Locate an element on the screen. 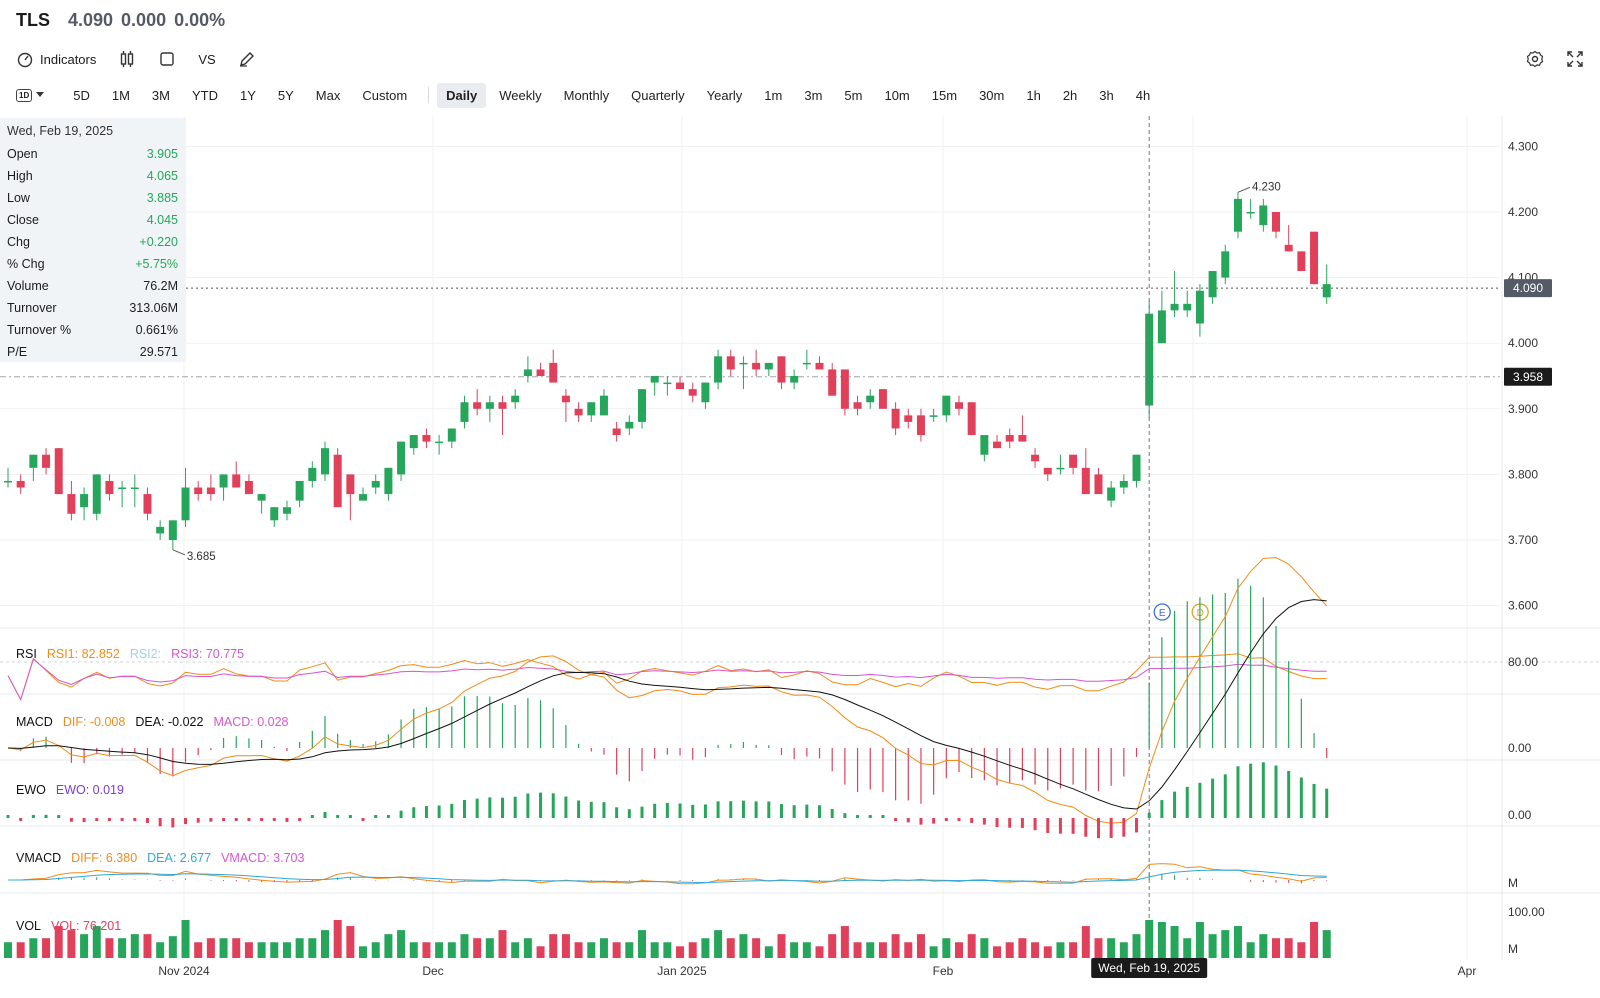 The height and width of the screenshot is (998, 1600). vs-button: VS is located at coordinates (206, 59).